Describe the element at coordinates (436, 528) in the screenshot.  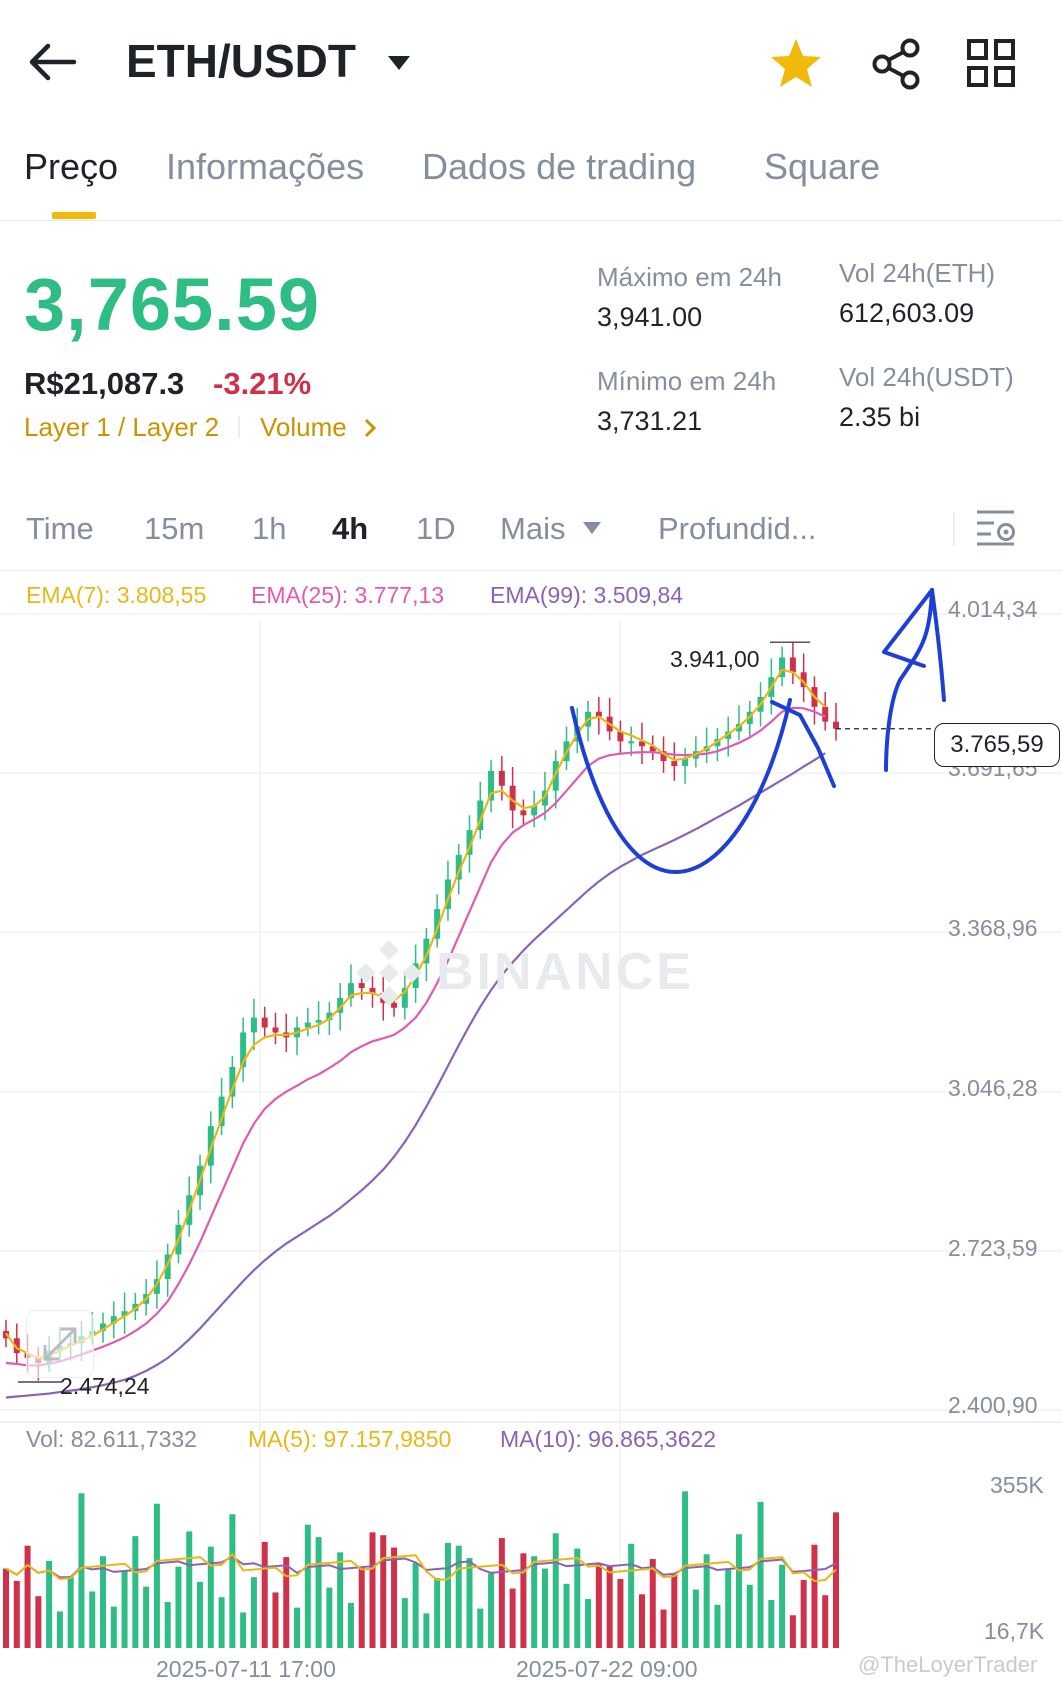
I see `interval-1d: 1D` at that location.